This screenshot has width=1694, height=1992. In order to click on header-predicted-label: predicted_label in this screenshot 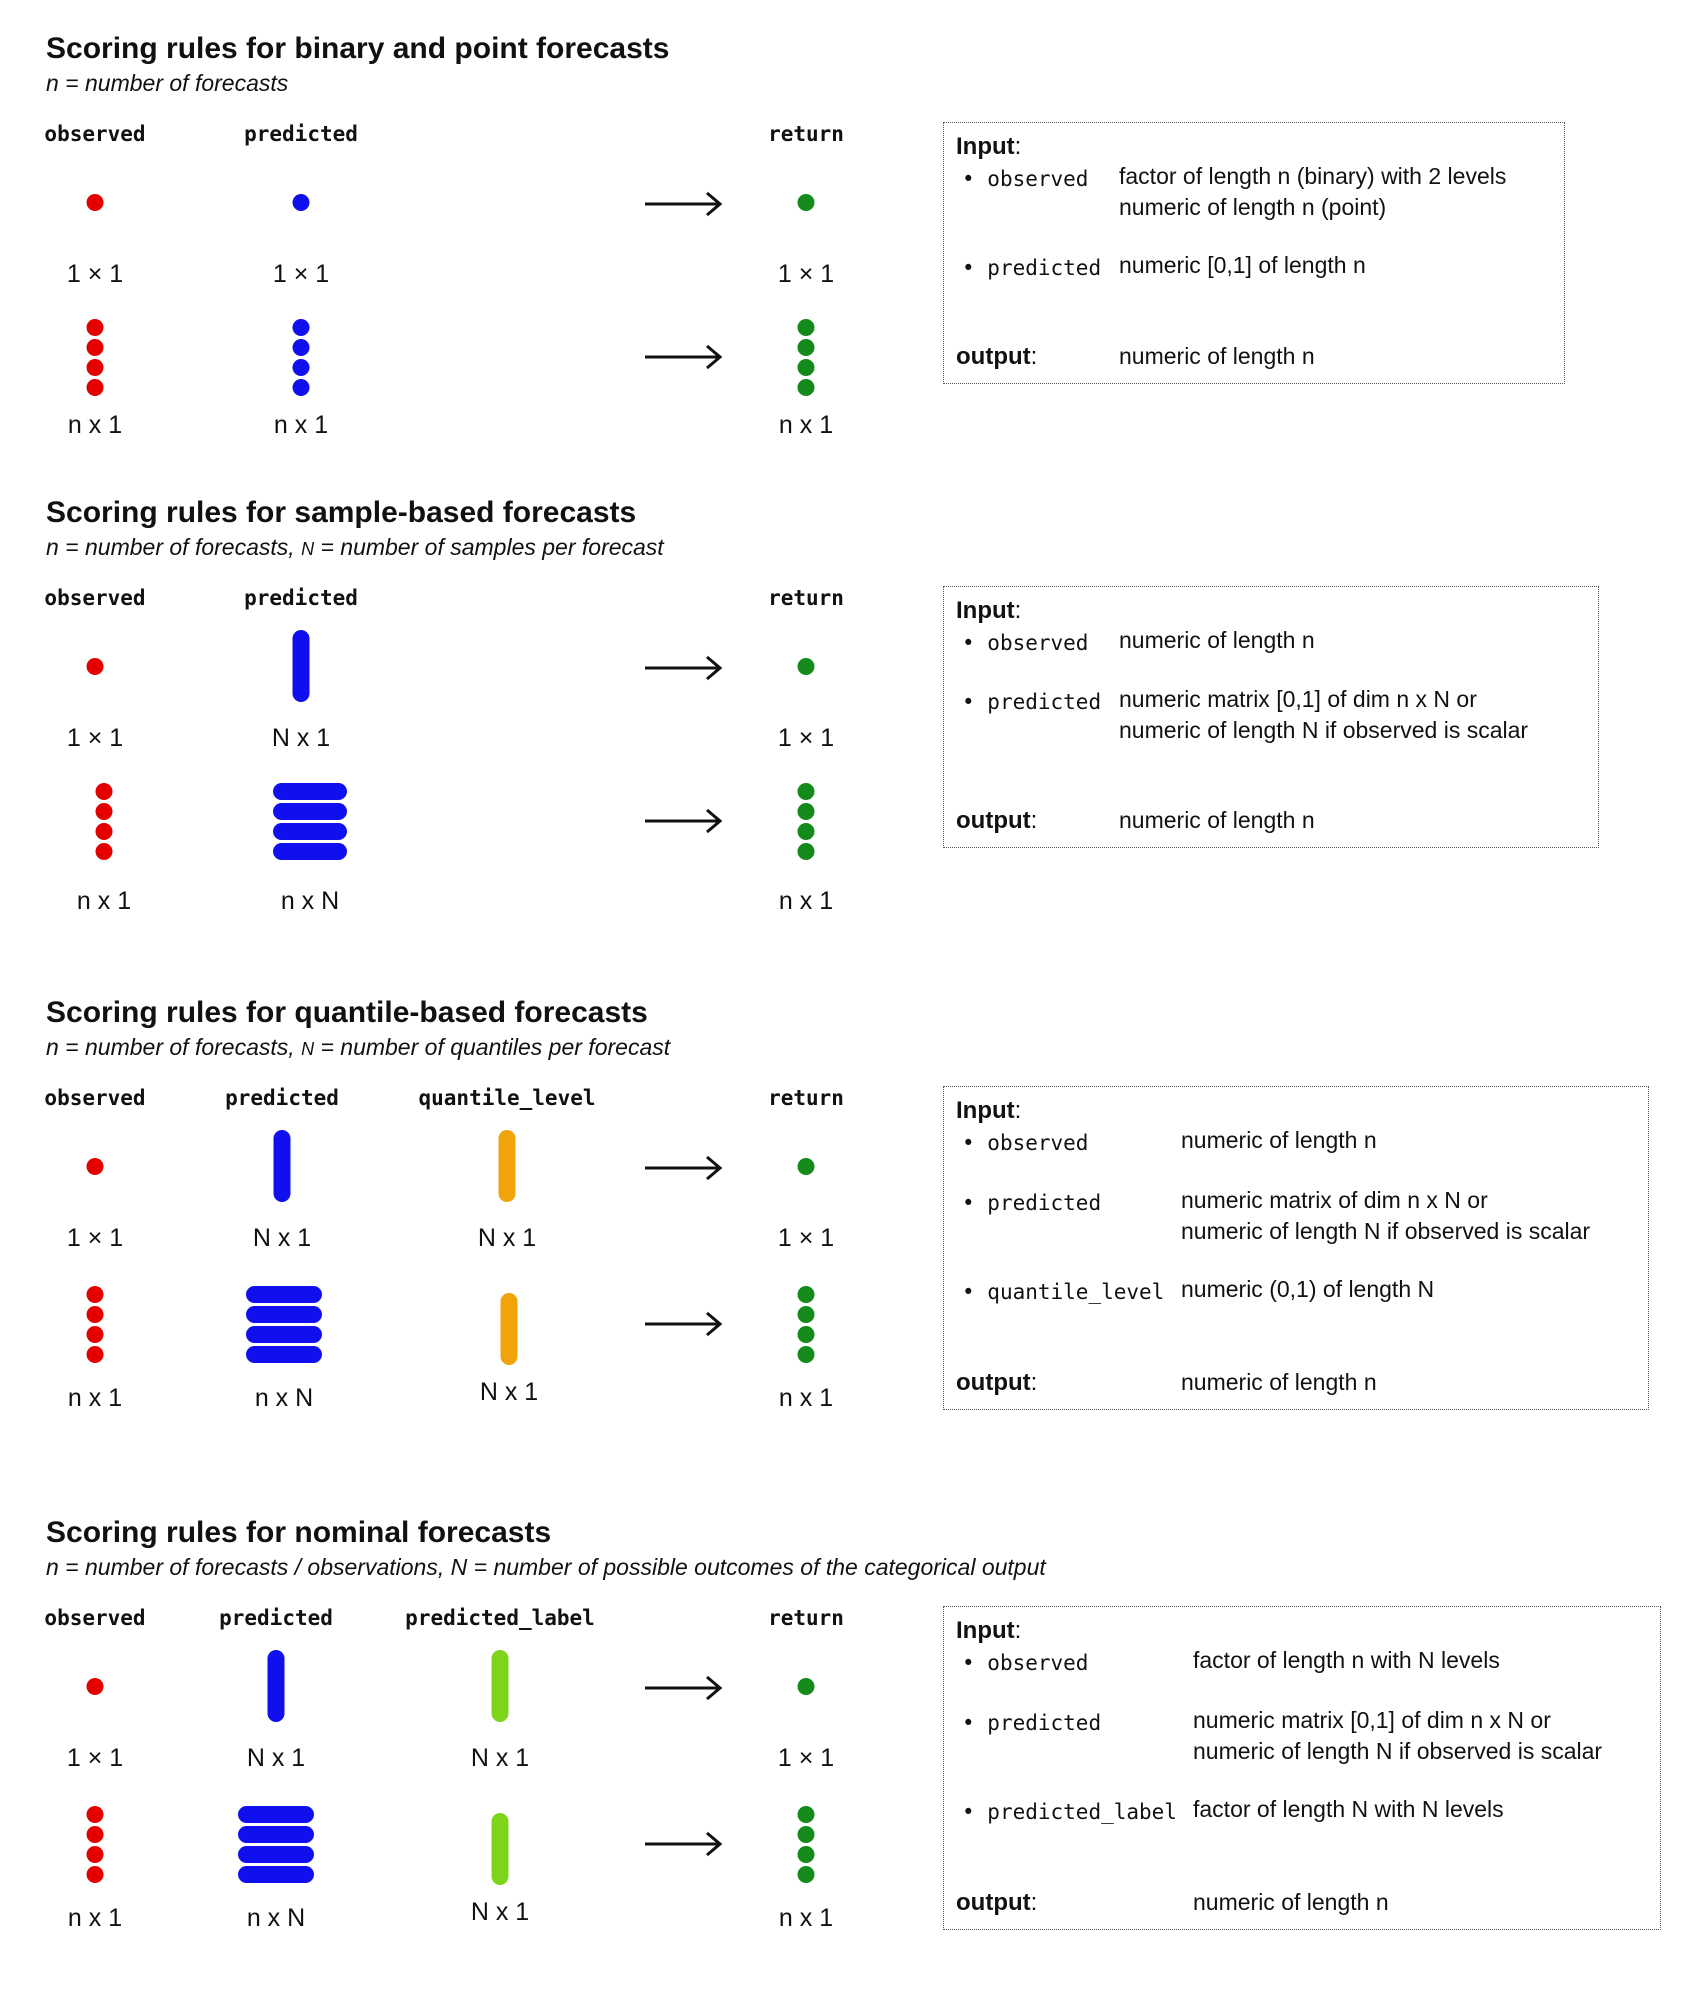, I will do `click(500, 1618)`.